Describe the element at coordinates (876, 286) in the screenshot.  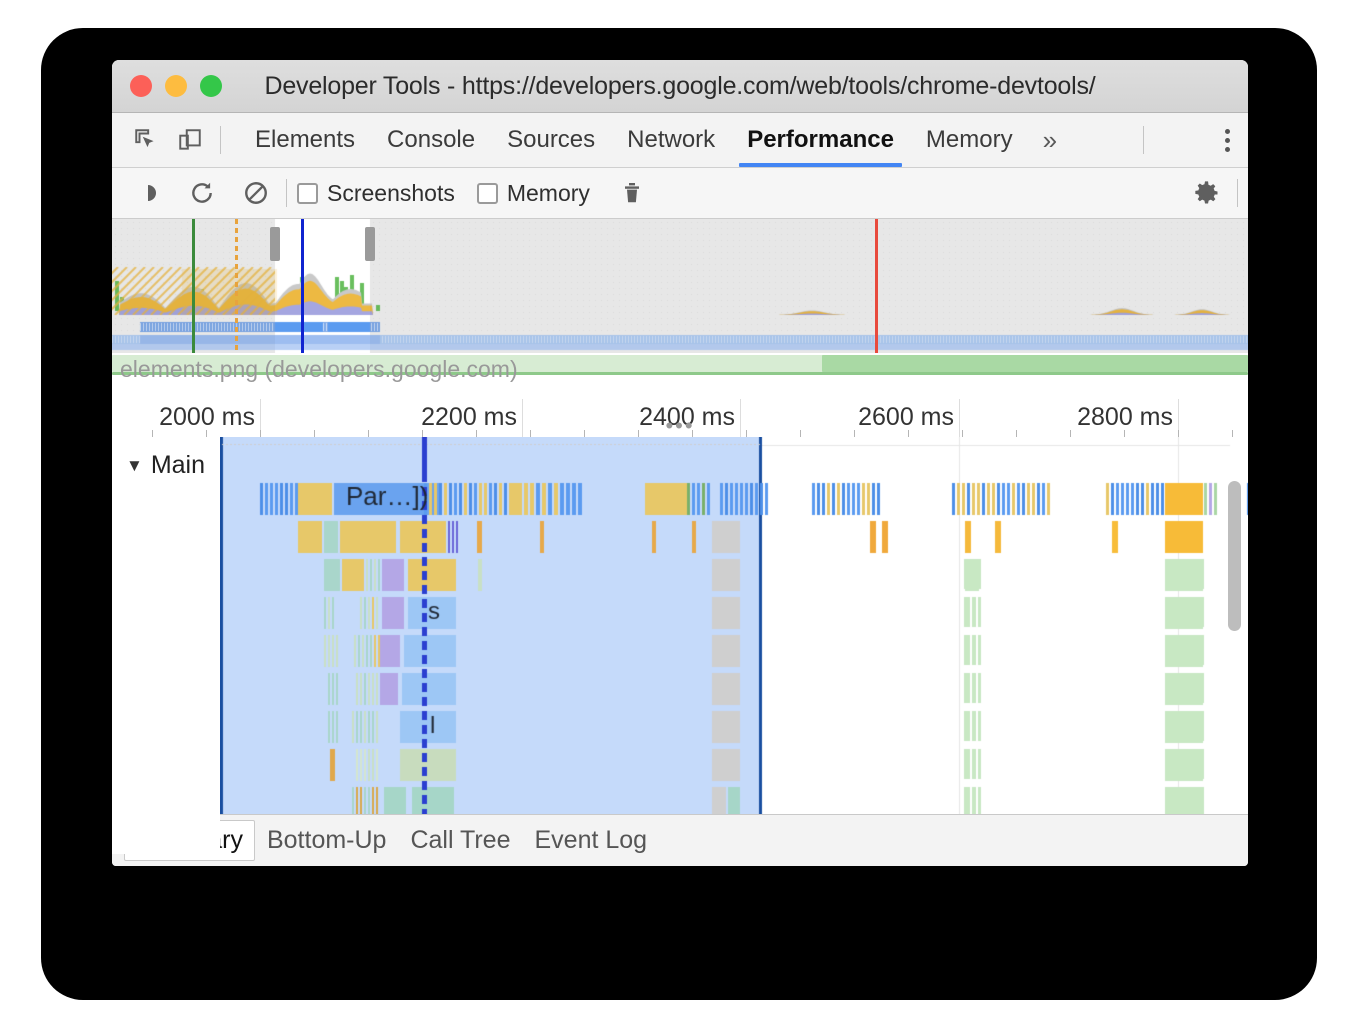
I see `late-marker` at that location.